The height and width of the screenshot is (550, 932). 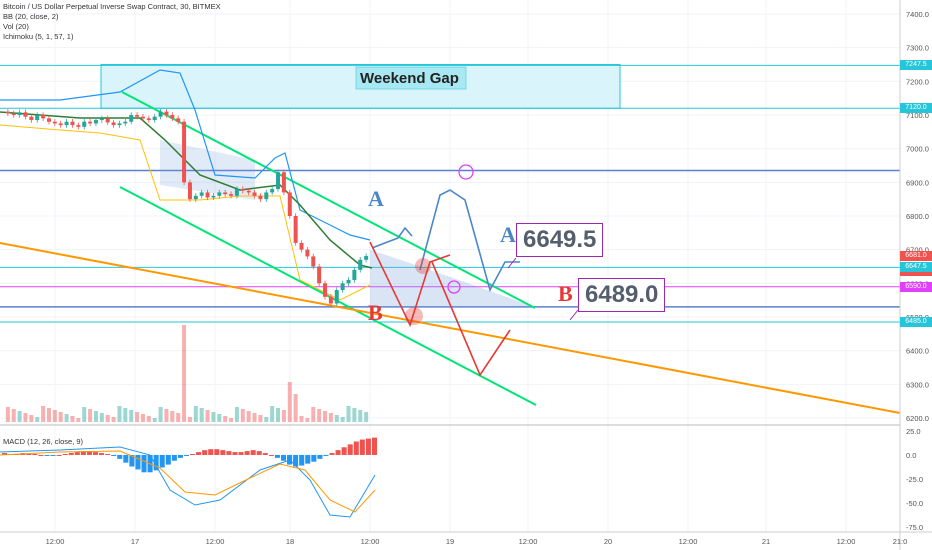 I want to click on y-tick-label: 6700.0, so click(x=917, y=250).